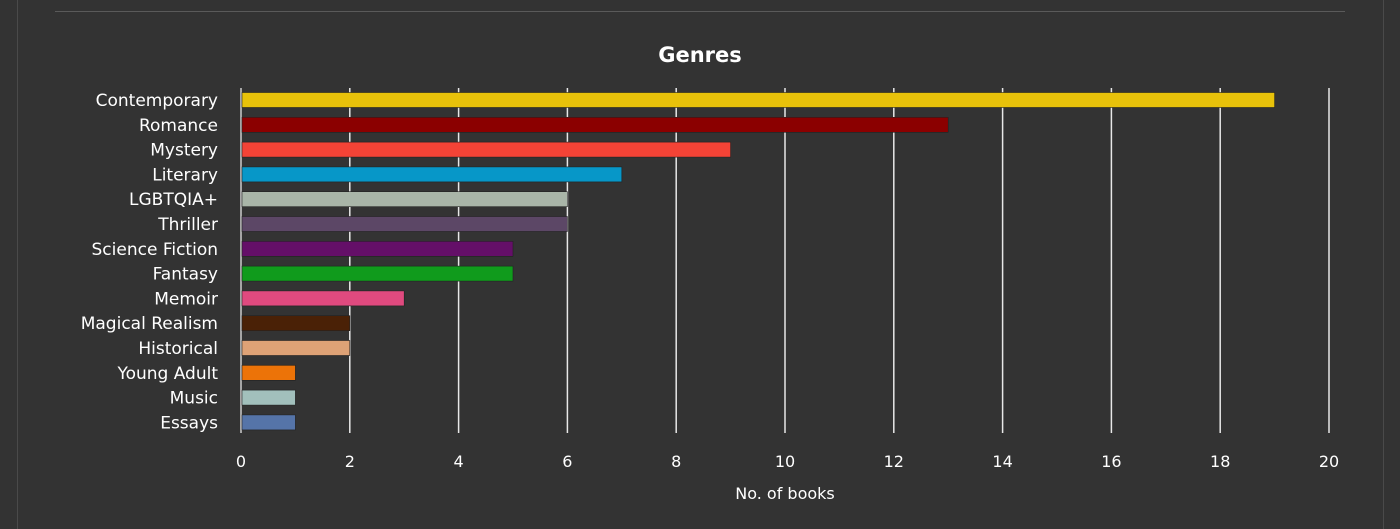 This screenshot has height=529, width=1400. I want to click on bar-lgbtqia-, so click(404, 199).